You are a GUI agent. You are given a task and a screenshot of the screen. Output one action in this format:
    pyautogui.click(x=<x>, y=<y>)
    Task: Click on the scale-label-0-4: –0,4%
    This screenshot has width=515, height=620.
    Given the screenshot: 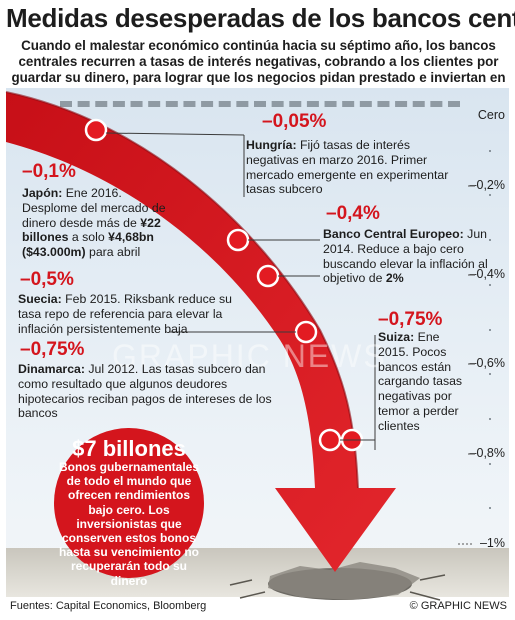 What is the action you would take?
    pyautogui.click(x=487, y=274)
    